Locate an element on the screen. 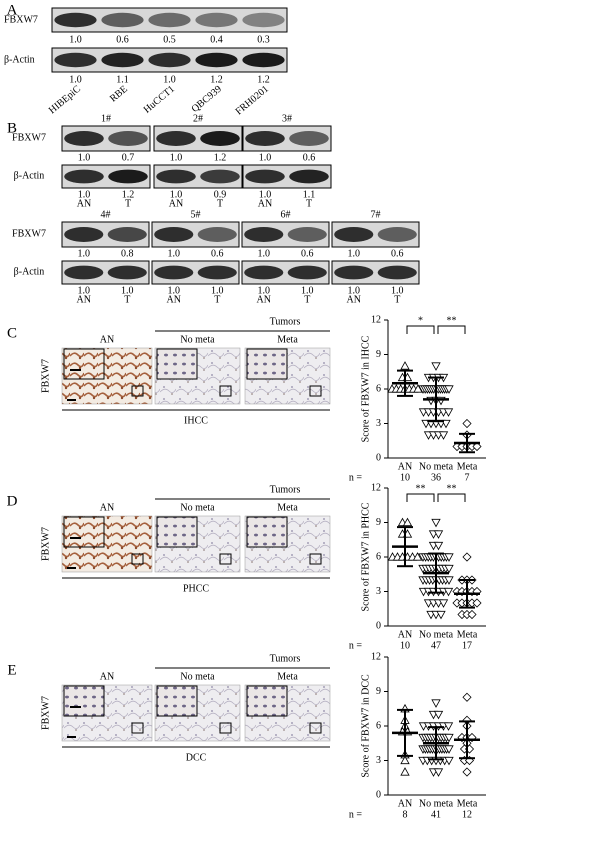 Image resolution: width=600 pixels, height=849 pixels. stain-label: FBXW7 is located at coordinates (45, 376).